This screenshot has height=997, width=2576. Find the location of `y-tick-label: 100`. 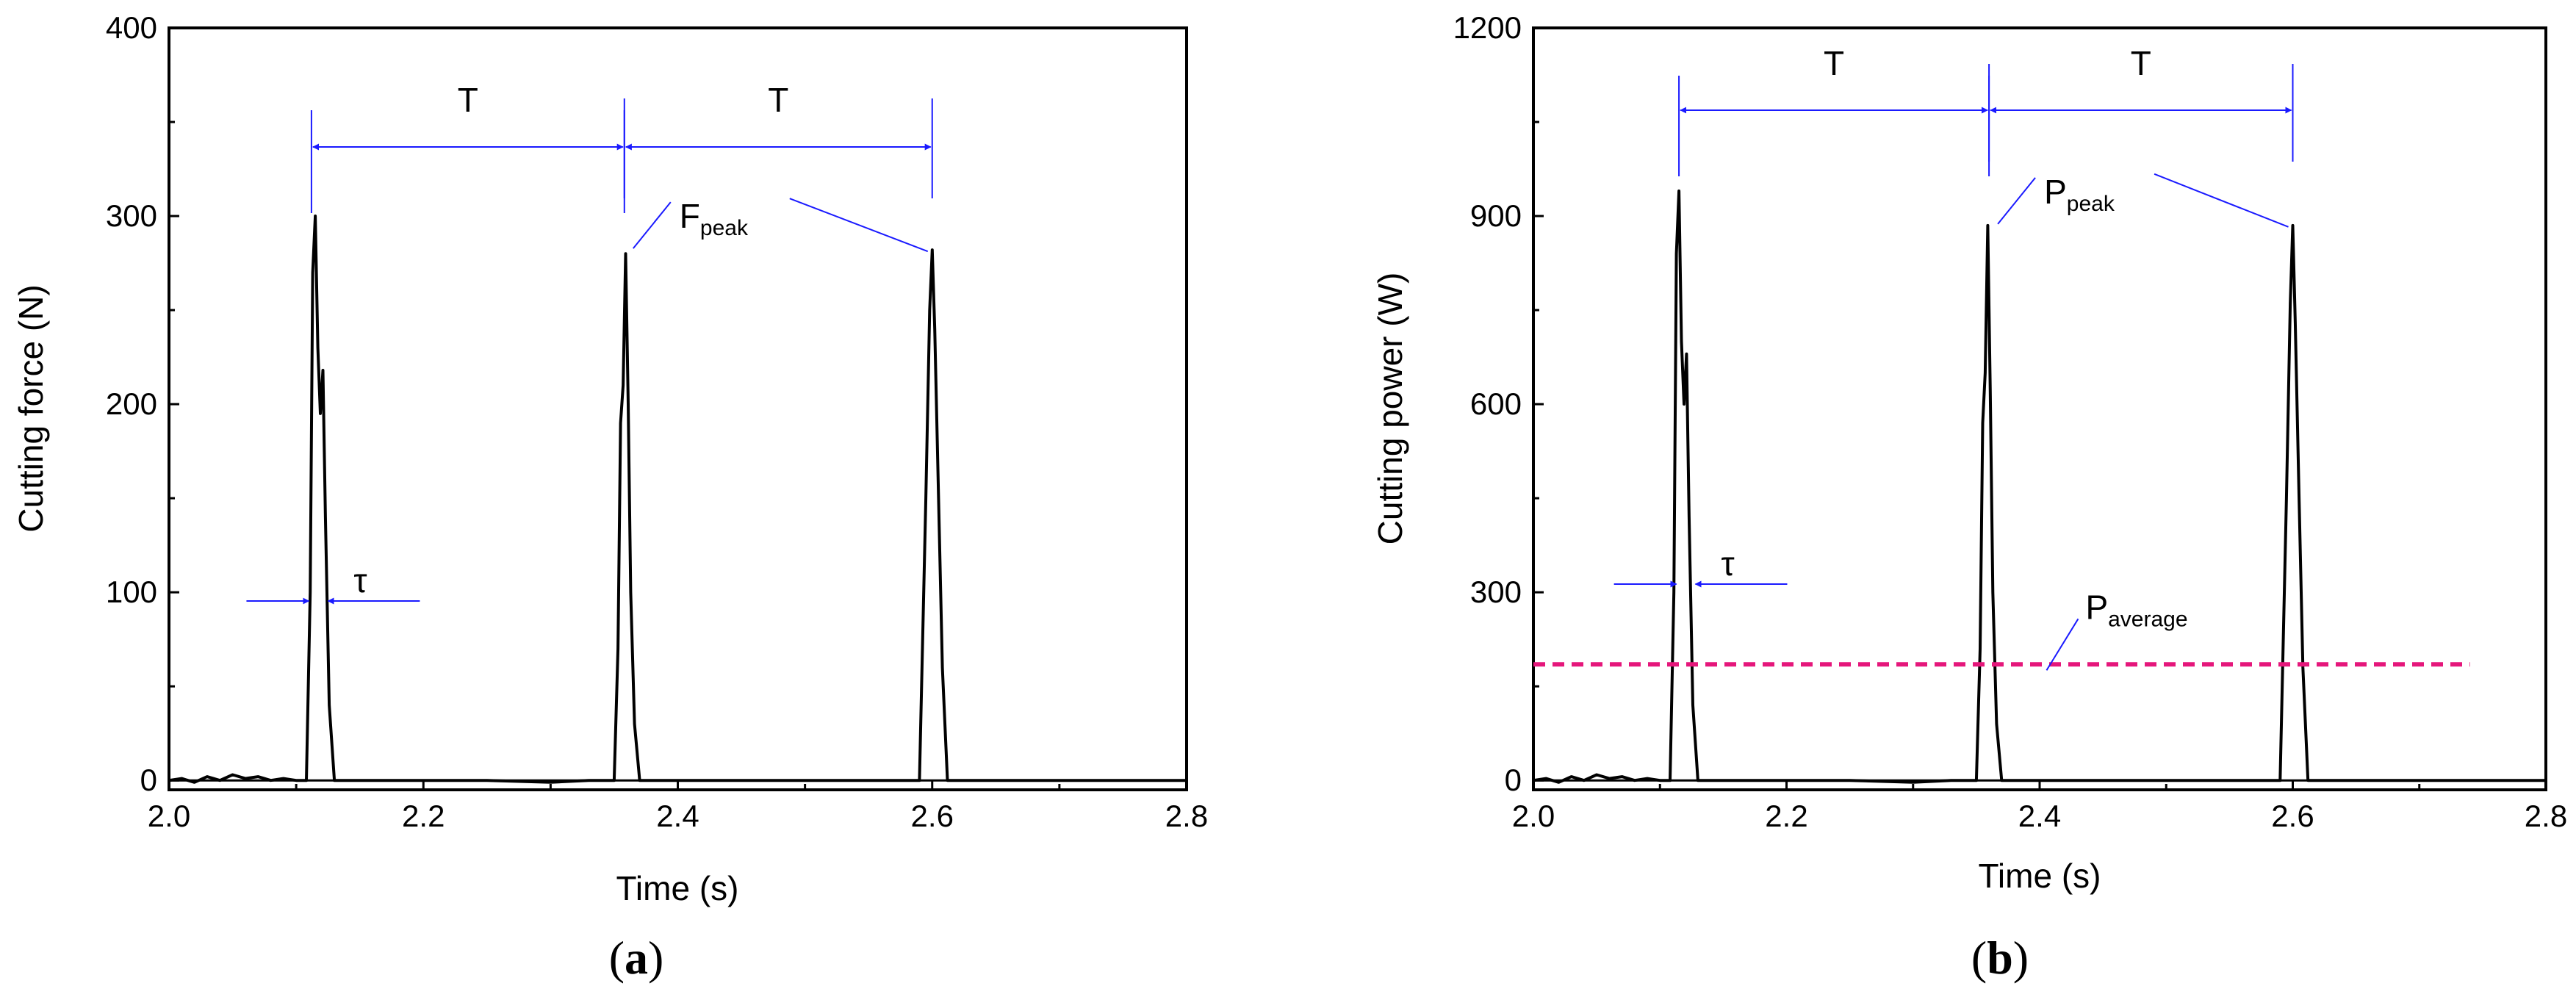

y-tick-label: 100 is located at coordinates (131, 592).